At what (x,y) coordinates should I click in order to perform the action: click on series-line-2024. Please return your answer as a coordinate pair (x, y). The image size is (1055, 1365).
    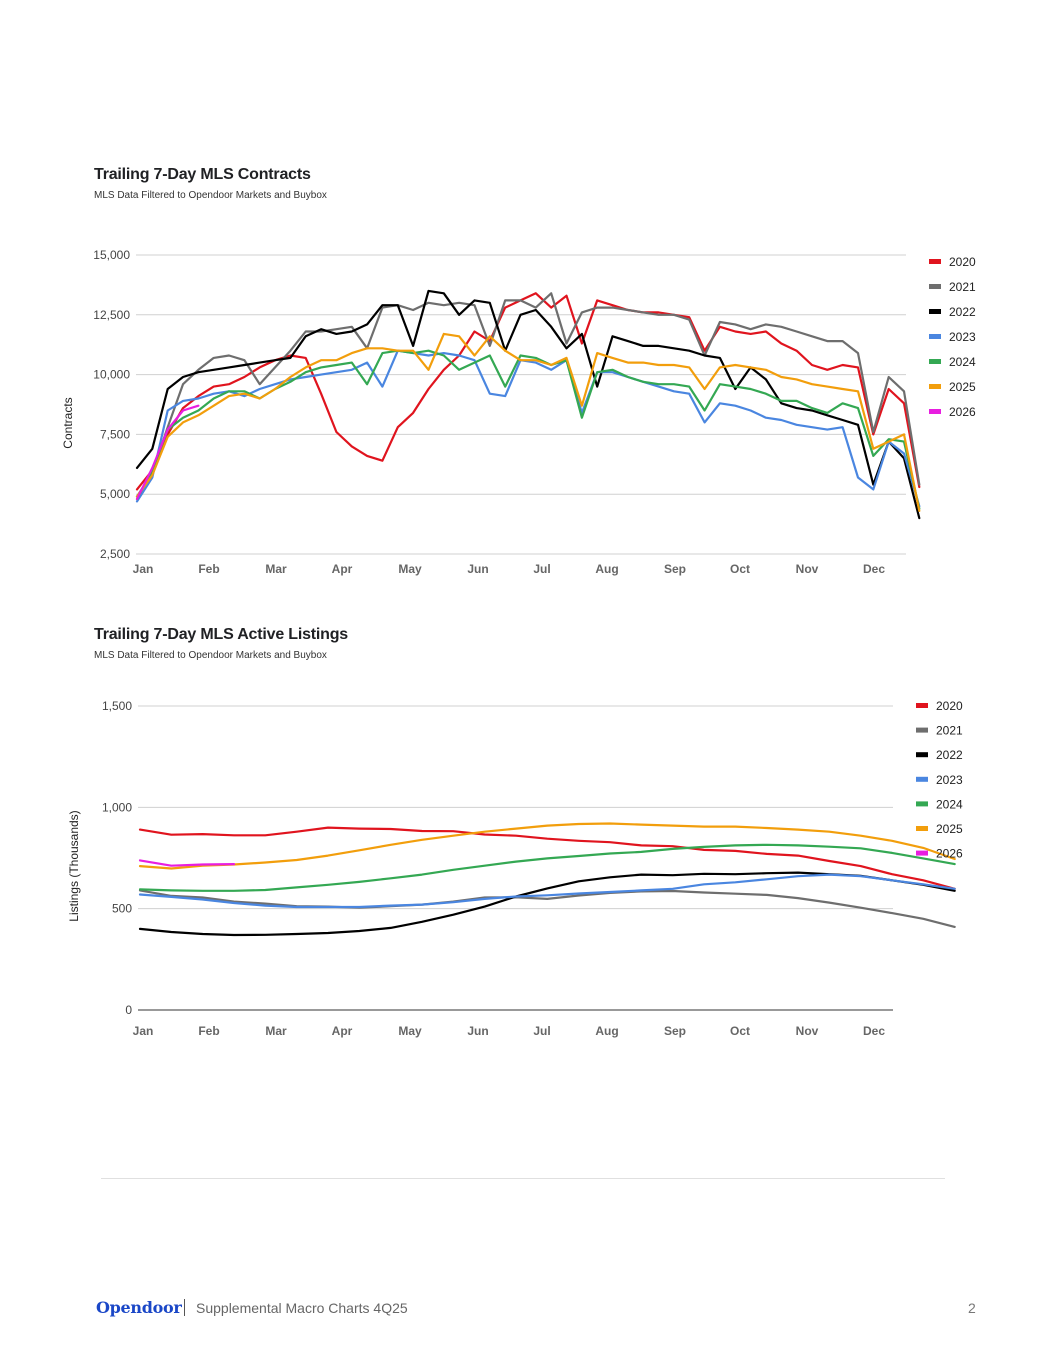
    Looking at the image, I should click on (547, 867).